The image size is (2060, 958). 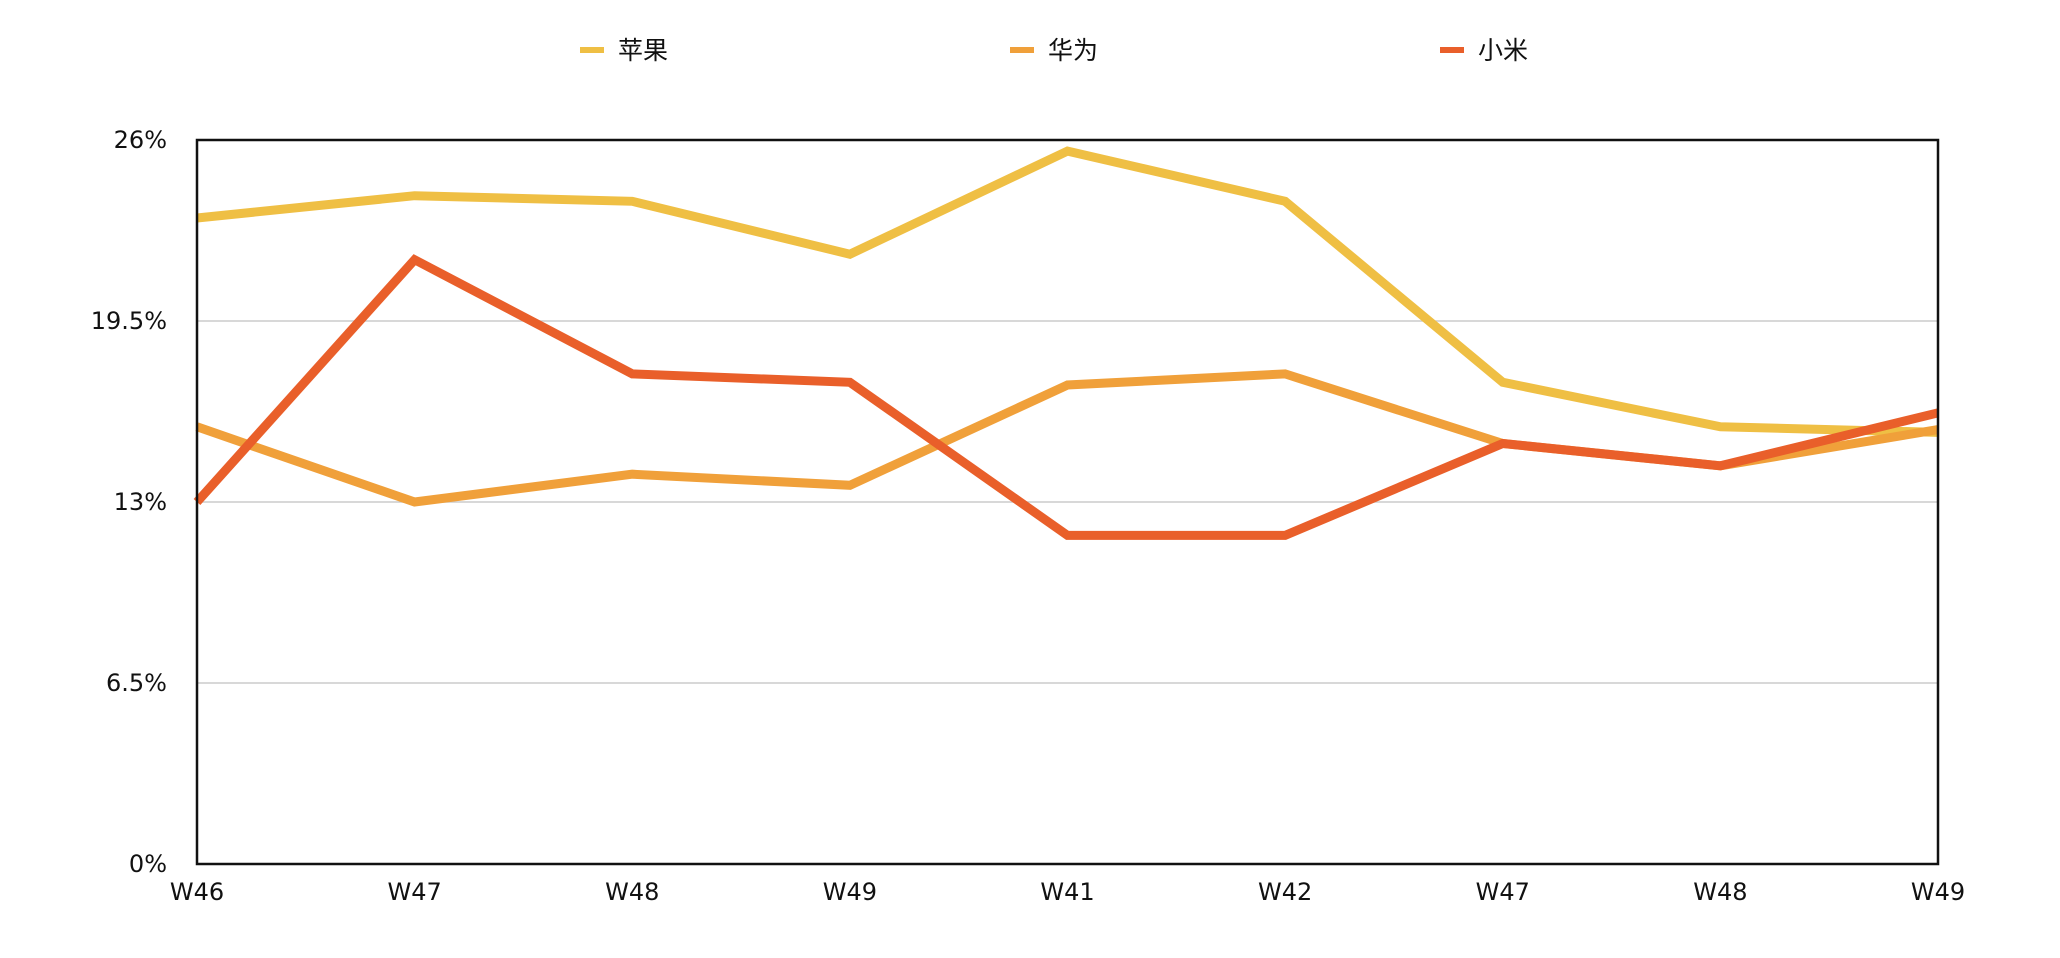 What do you see at coordinates (148, 864) in the screenshot?
I see `y-tick-label: 0%` at bounding box center [148, 864].